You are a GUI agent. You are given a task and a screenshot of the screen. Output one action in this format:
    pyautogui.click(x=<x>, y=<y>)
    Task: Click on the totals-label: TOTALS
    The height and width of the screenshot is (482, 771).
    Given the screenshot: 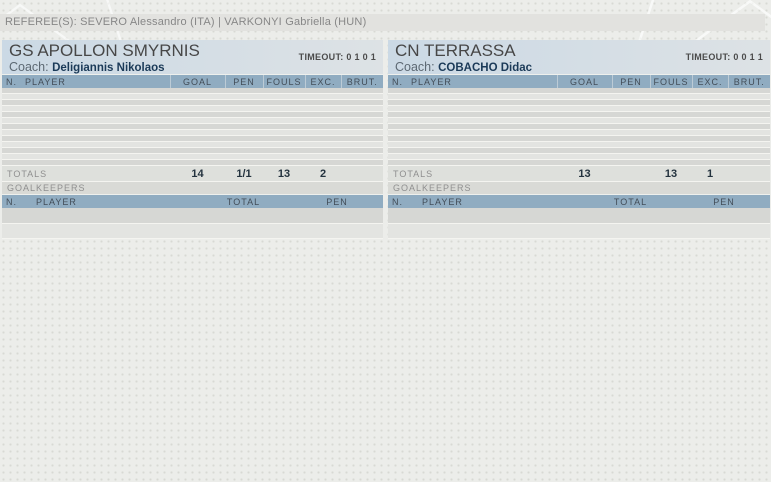 What is the action you would take?
    pyautogui.click(x=86, y=173)
    